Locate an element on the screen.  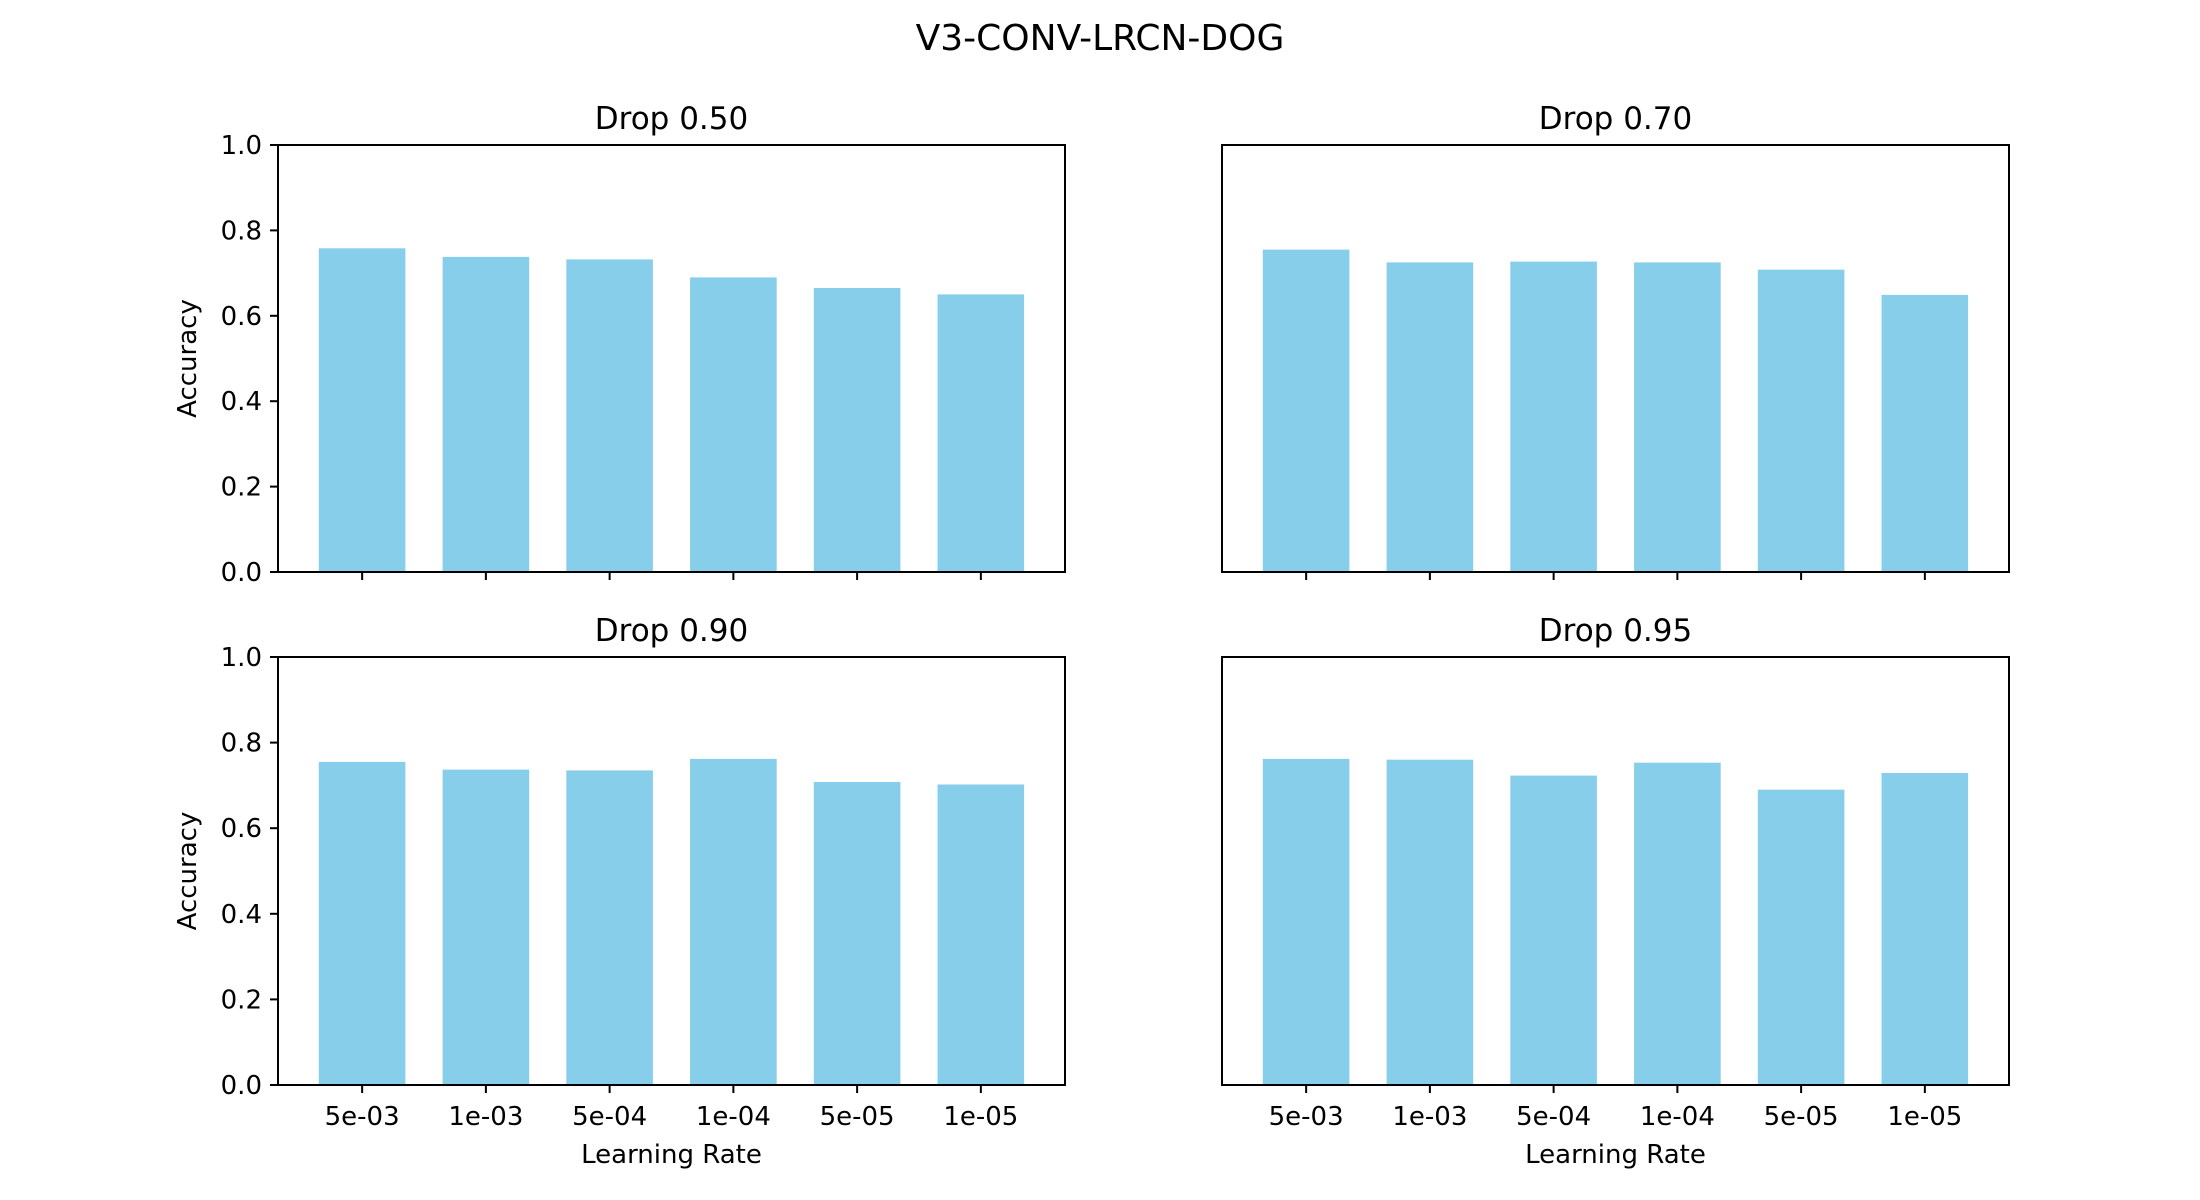
subplot-title: Drop 0.95 is located at coordinates (1615, 631).